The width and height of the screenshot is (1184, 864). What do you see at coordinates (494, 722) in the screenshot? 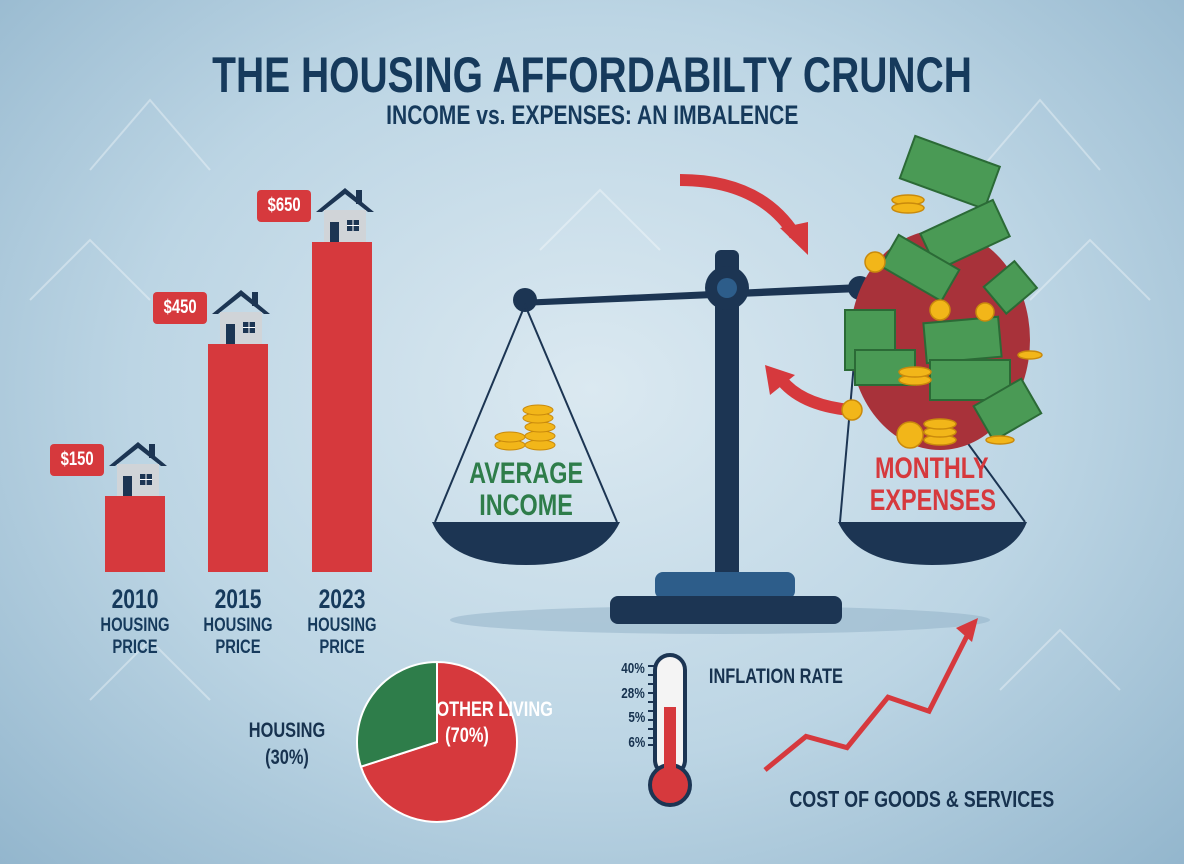
I see `pie-label-other-living: OTHER LIVING (70%)` at bounding box center [494, 722].